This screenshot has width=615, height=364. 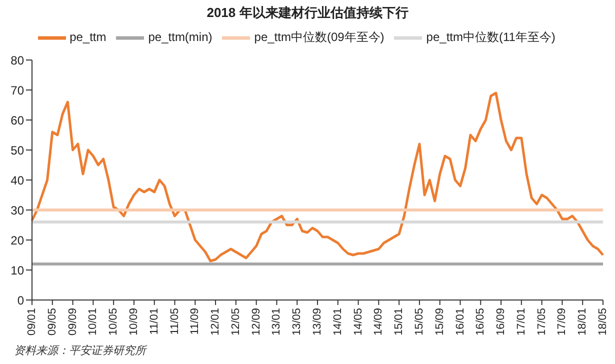 What do you see at coordinates (491, 37) in the screenshot?
I see `legend-label: pe_ttm中位数(11年至今)` at bounding box center [491, 37].